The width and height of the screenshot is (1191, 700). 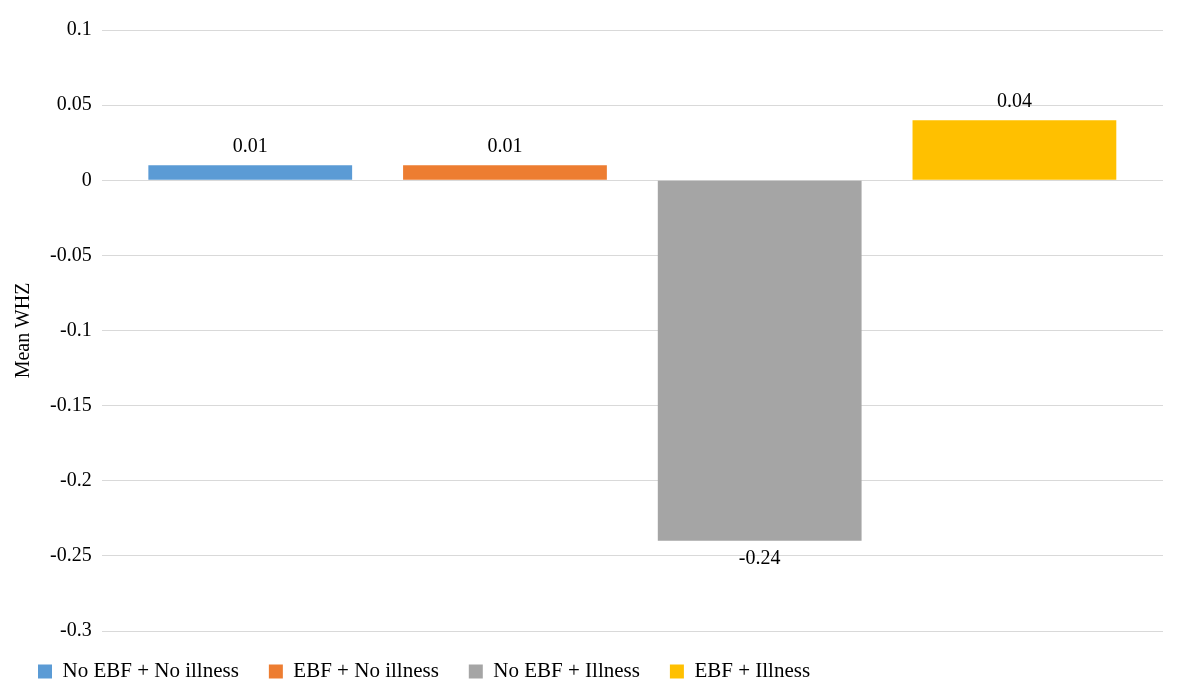 What do you see at coordinates (22, 330) in the screenshot?
I see `y-axis-title: Mean WHZ` at bounding box center [22, 330].